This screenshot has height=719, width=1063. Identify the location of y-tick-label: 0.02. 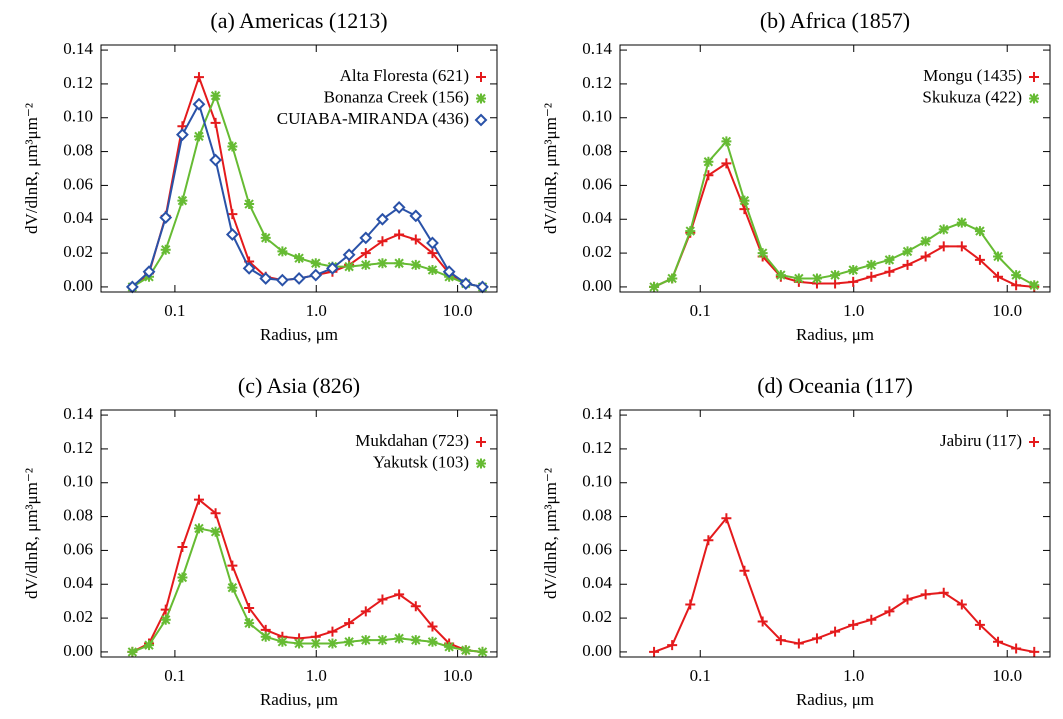
(78, 616).